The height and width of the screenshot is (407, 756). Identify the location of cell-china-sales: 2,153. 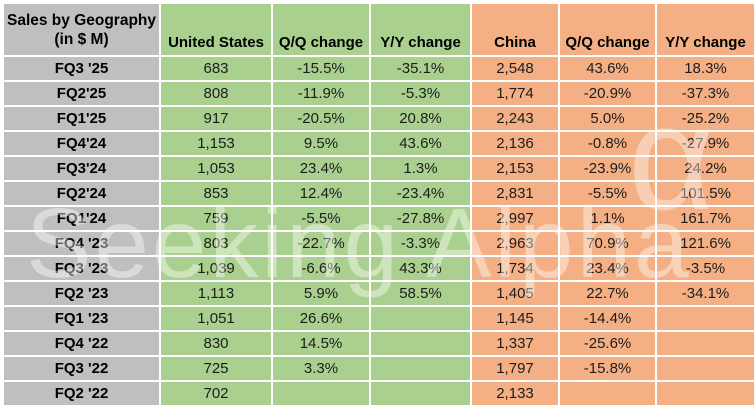
(515, 168).